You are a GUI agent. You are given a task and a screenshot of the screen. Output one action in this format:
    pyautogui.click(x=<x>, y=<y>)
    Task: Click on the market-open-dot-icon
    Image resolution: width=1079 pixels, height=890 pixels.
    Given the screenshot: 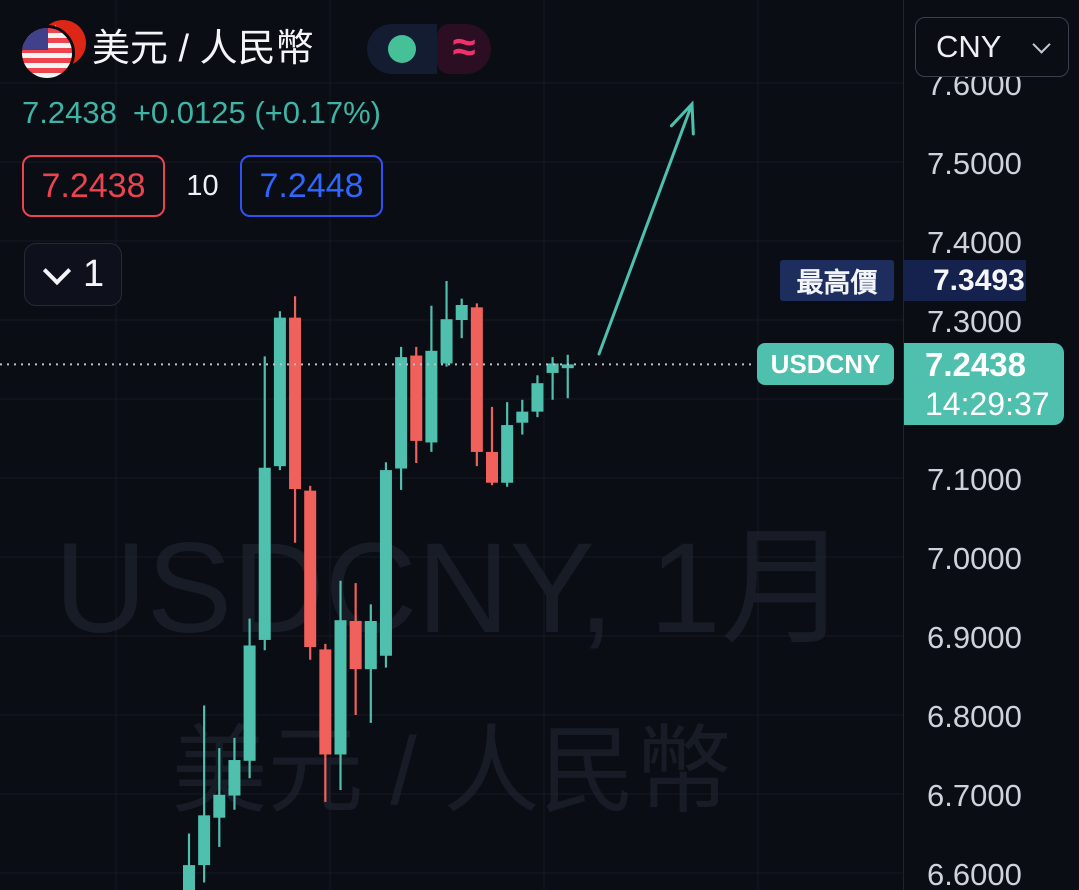 What is the action you would take?
    pyautogui.click(x=402, y=49)
    